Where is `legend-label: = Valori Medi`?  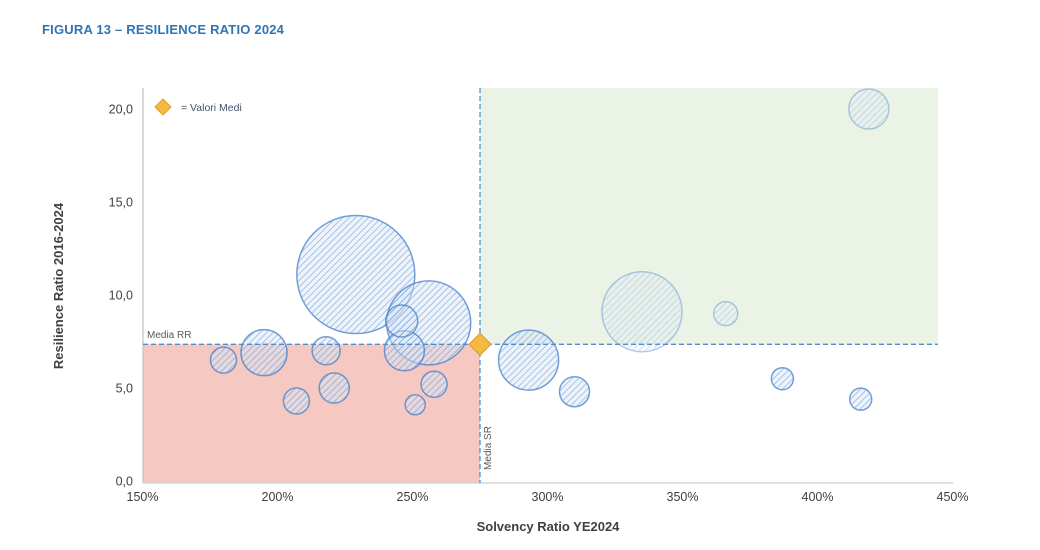 legend-label: = Valori Medi is located at coordinates (211, 108).